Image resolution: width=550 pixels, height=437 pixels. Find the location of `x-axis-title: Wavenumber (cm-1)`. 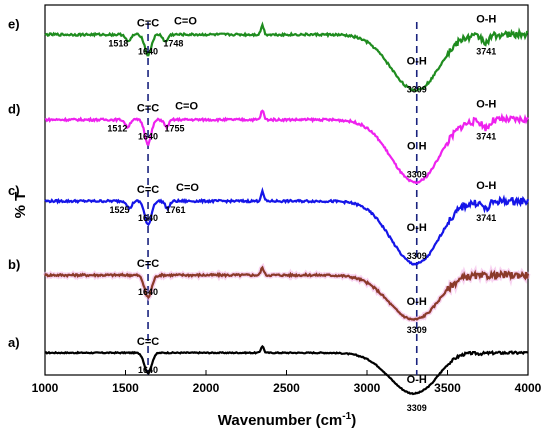

x-axis-title: Wavenumber (cm-1) is located at coordinates (287, 420).